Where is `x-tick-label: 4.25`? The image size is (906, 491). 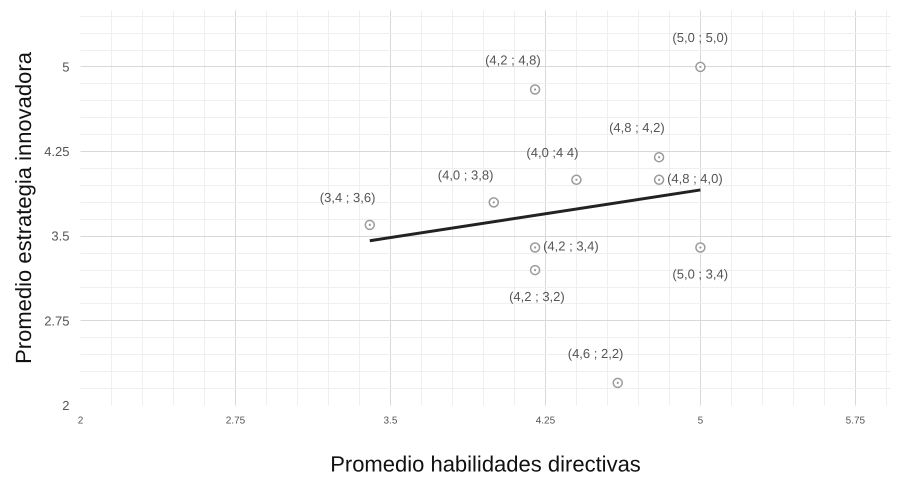 x-tick-label: 4.25 is located at coordinates (546, 421).